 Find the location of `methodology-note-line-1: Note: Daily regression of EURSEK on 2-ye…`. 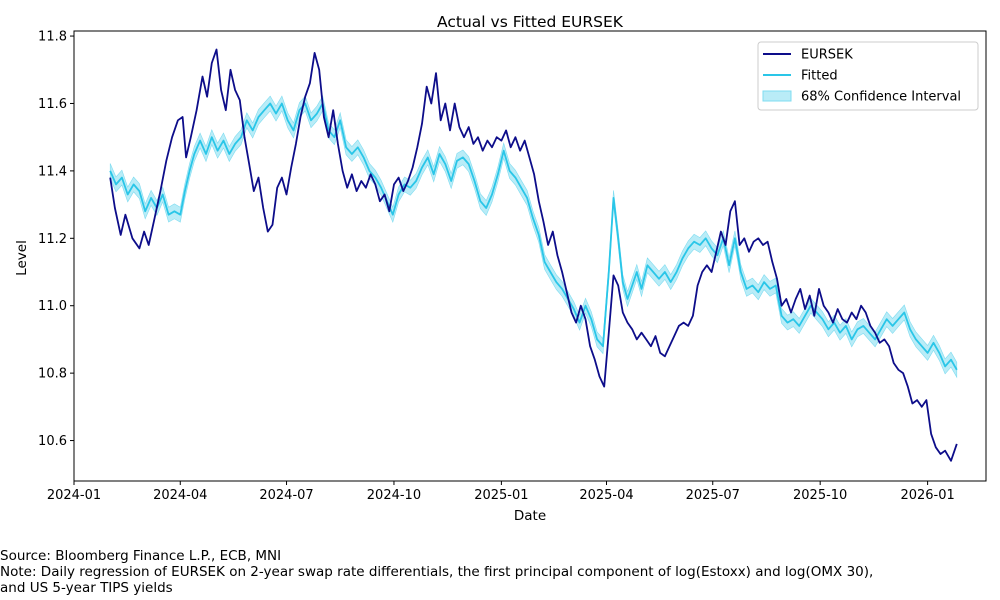

methodology-note-line-1: Note: Daily regression of EURSEK on 2-ye… is located at coordinates (437, 572).